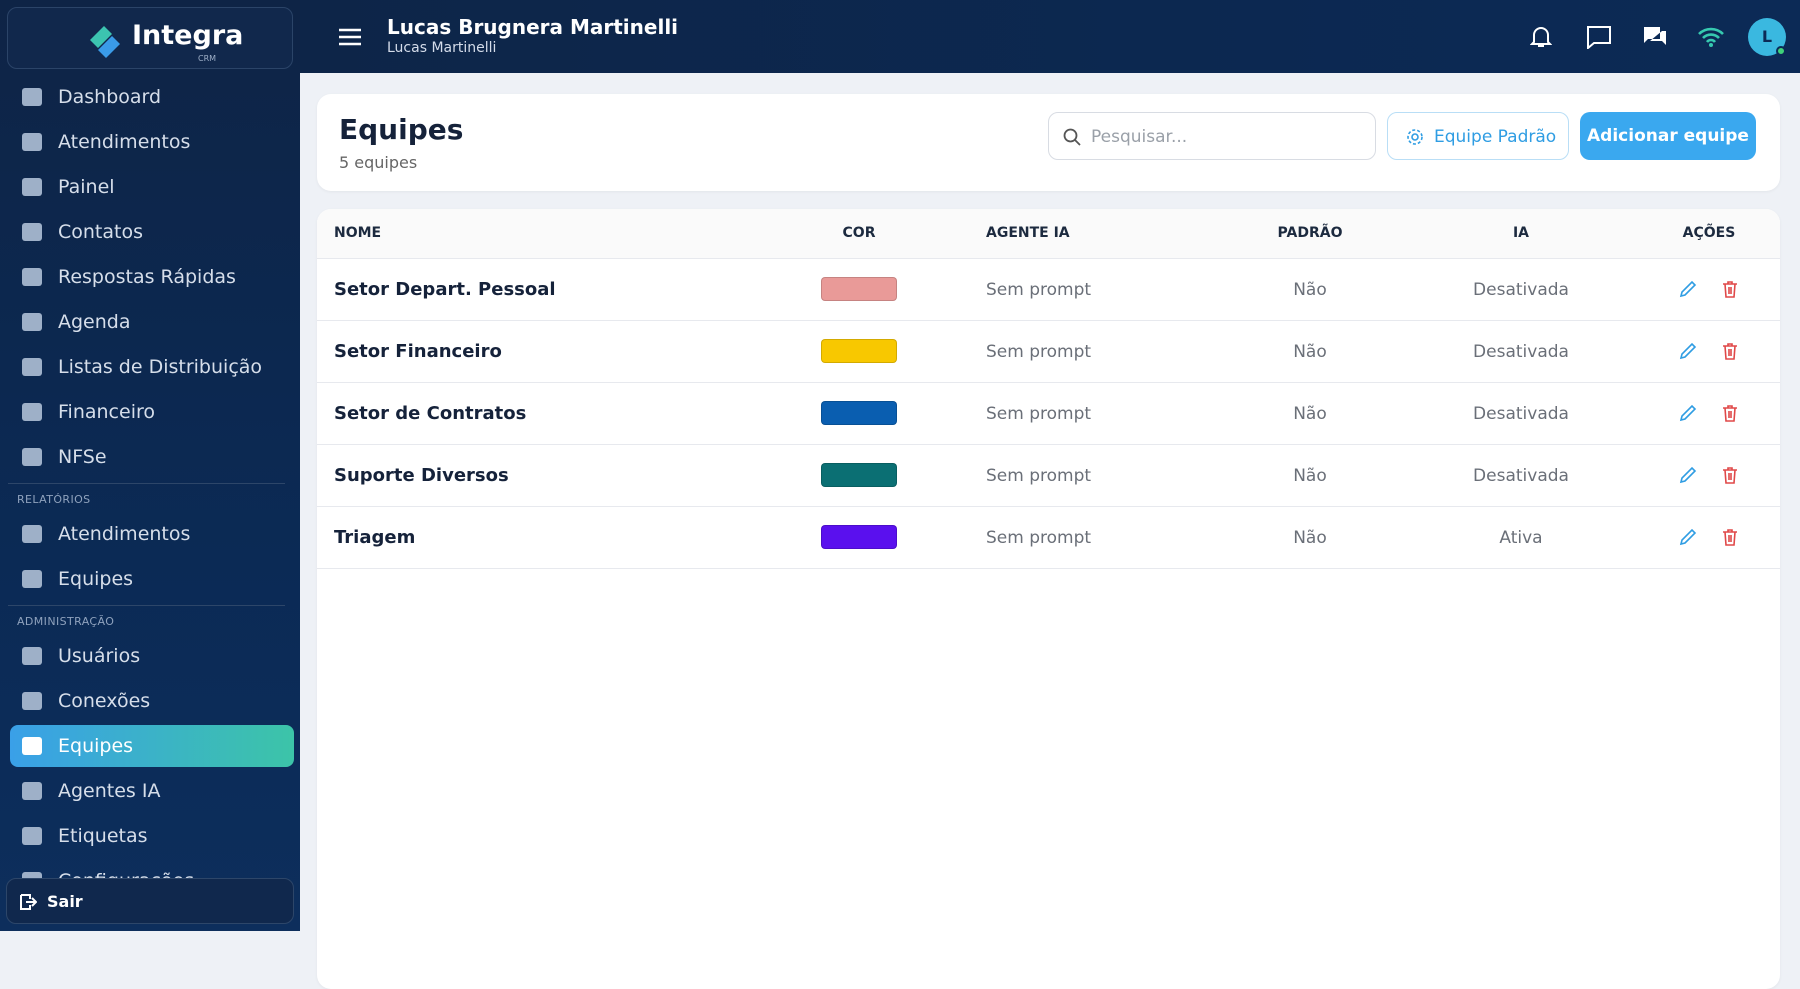 The height and width of the screenshot is (989, 1800). What do you see at coordinates (188, 35) in the screenshot?
I see `logo-text: Integra` at bounding box center [188, 35].